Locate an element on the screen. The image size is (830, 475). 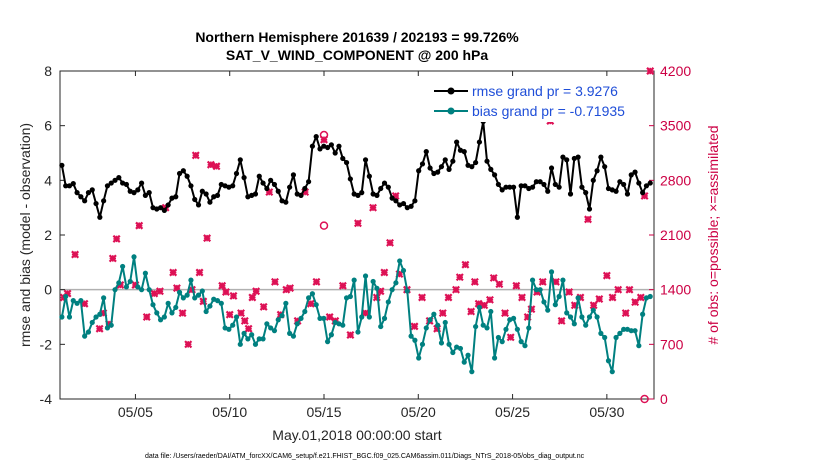
y2-tick-label: 0 is located at coordinates (664, 399).